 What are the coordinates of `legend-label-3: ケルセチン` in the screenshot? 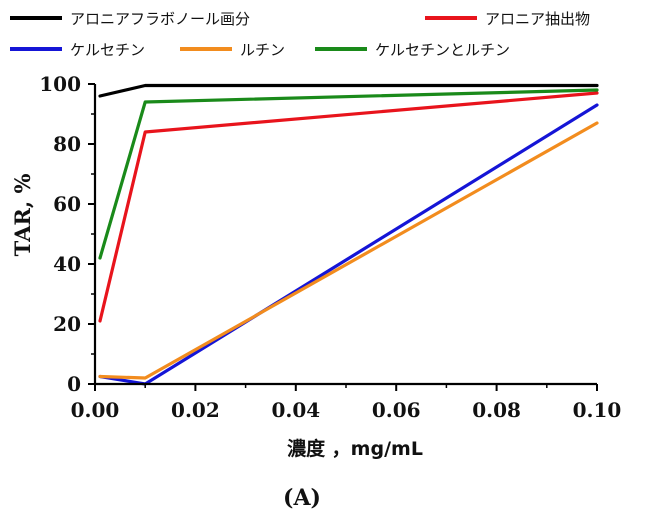 It's located at (107, 50).